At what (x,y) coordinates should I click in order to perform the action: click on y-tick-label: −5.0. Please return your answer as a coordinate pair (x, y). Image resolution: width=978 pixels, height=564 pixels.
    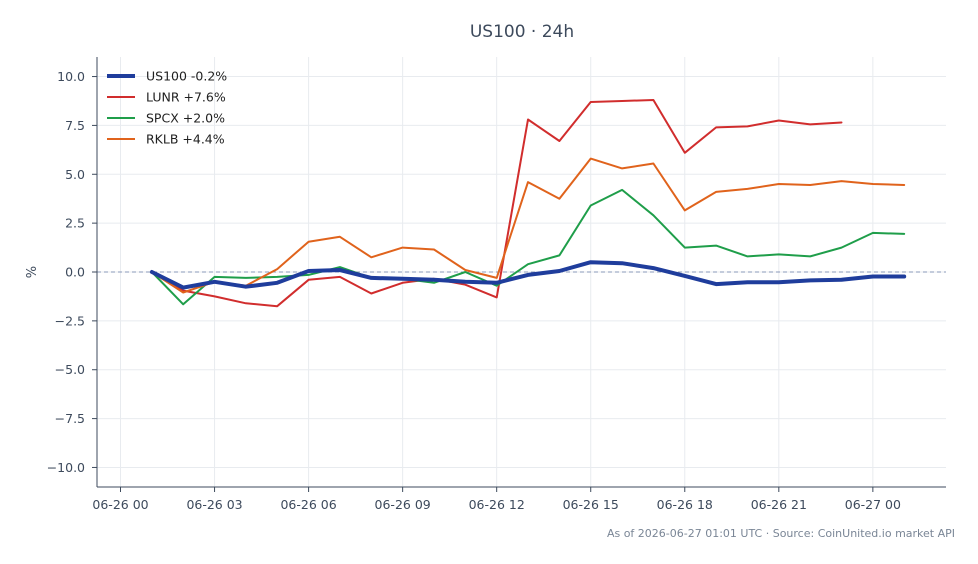
    Looking at the image, I should click on (70, 369).